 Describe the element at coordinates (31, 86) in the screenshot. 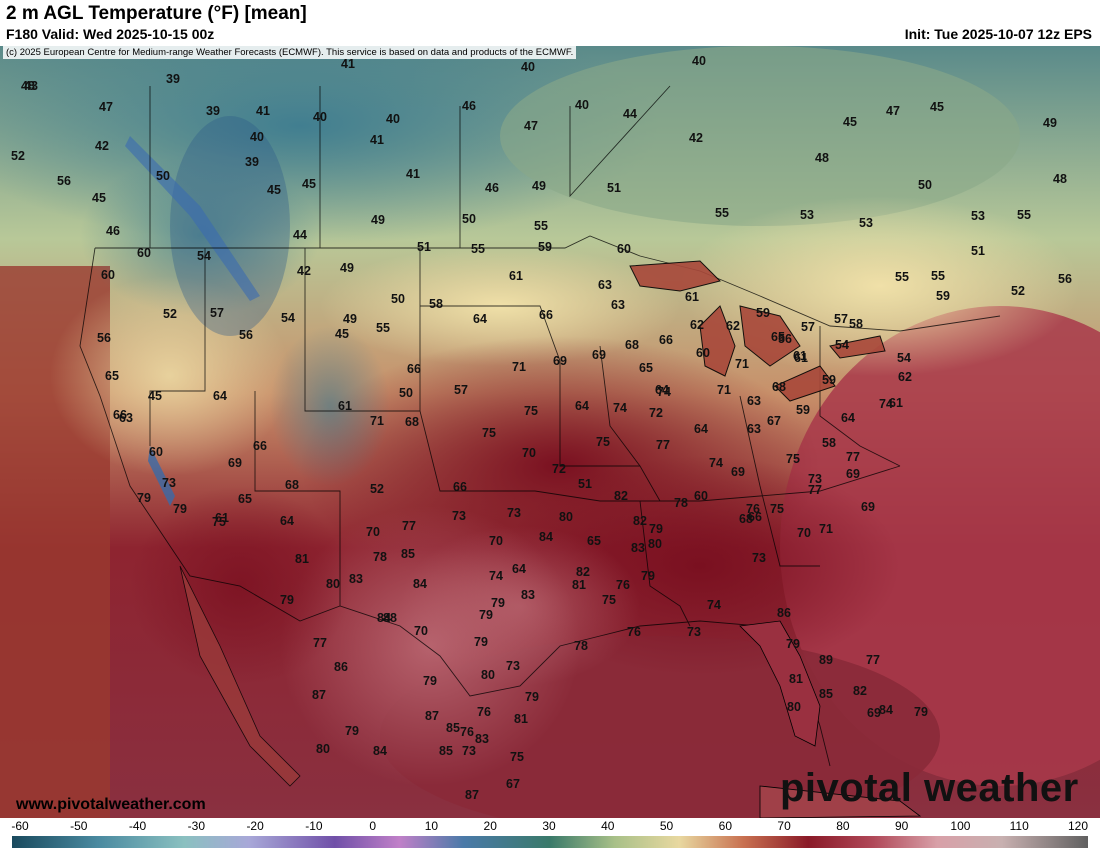

I see `temperature-value: 43` at that location.